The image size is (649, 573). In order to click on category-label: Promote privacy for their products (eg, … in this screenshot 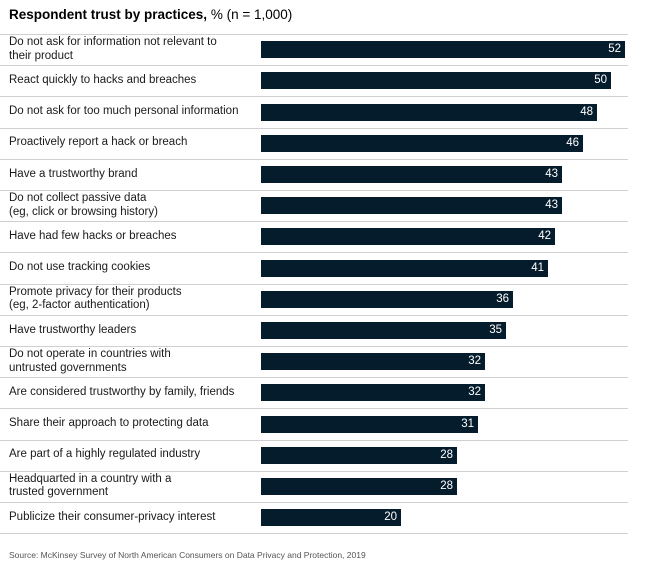, I will do `click(95, 298)`.